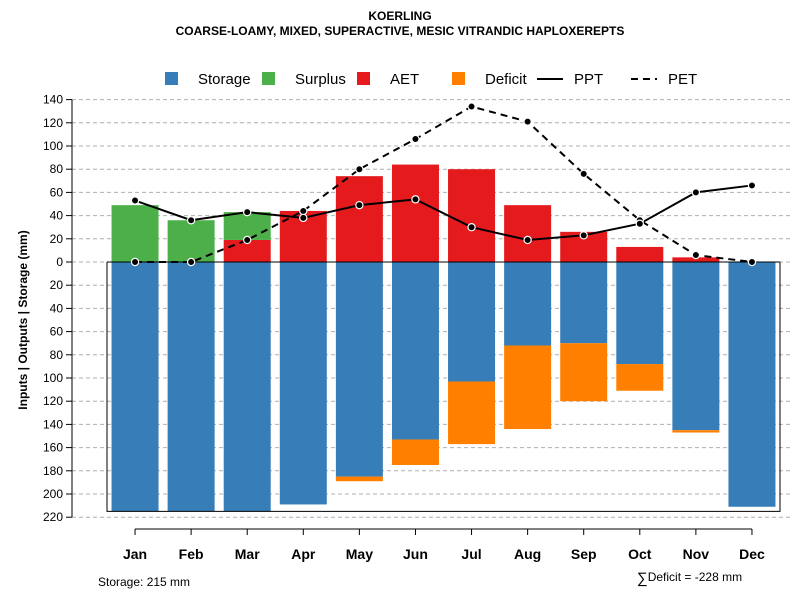  What do you see at coordinates (247, 554) in the screenshot?
I see `x-tick-label: Mar` at bounding box center [247, 554].